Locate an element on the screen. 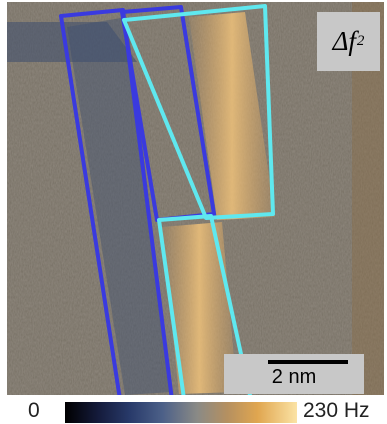 The image size is (387, 424). quantity-subscript: 2 is located at coordinates (360, 41).